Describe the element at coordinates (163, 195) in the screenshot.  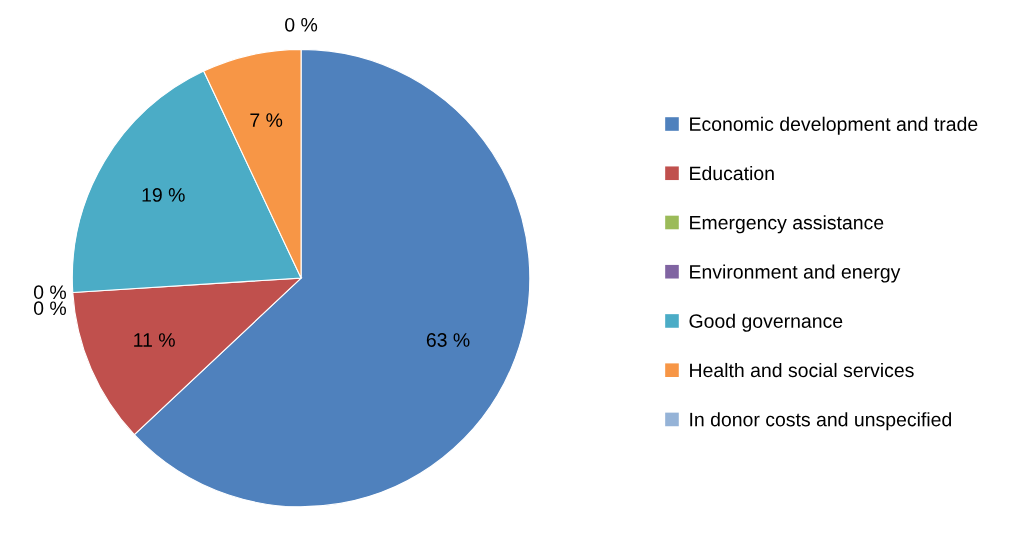
I see `data-label: 19 %` at that location.